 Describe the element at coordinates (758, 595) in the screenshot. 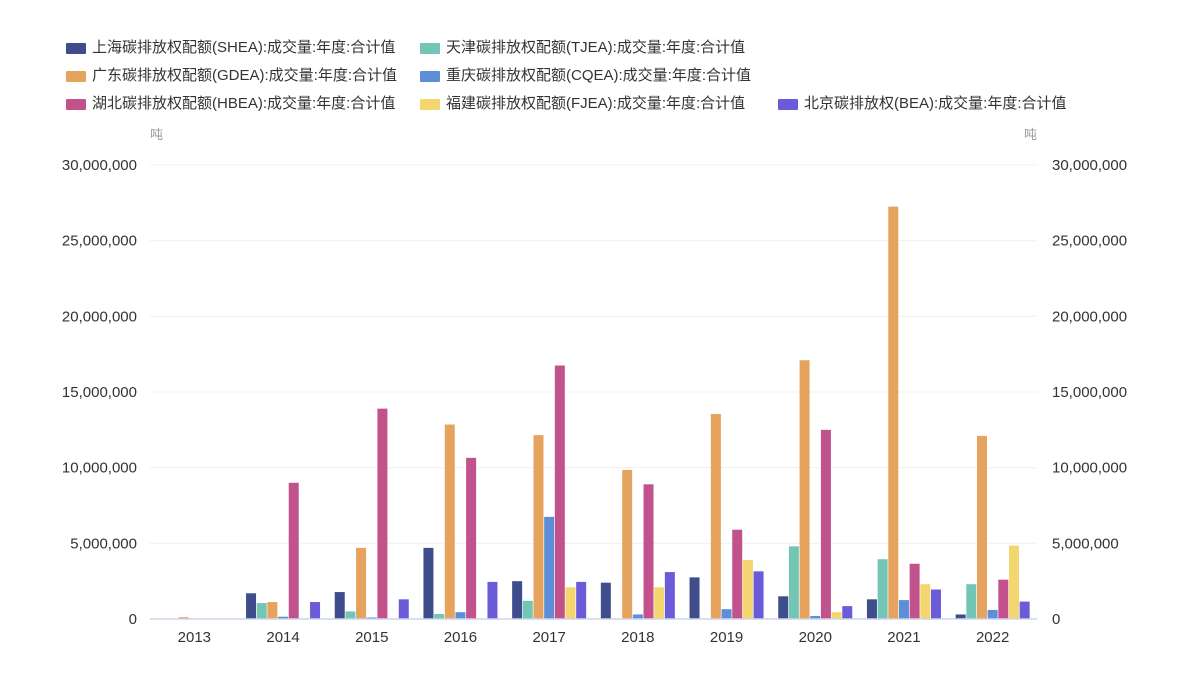

I see `bar-bea-2019` at that location.